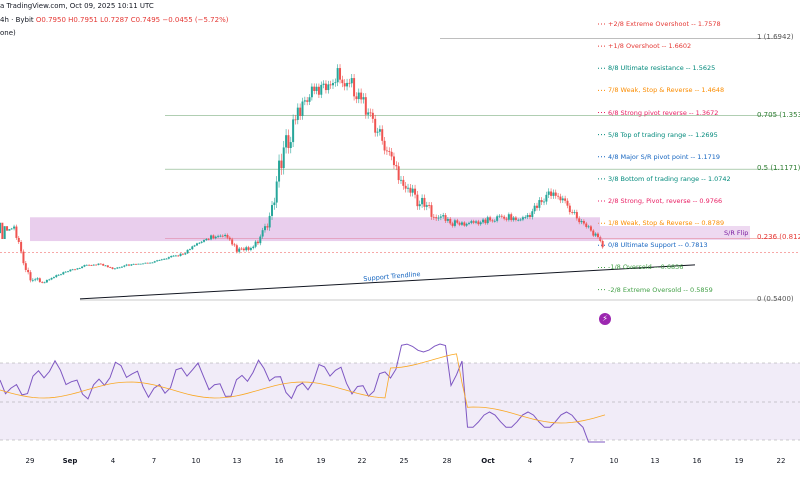 This screenshot has width=800, height=500. I want to click on fib-level-label: 0.236 (0.8124), so click(778, 237).